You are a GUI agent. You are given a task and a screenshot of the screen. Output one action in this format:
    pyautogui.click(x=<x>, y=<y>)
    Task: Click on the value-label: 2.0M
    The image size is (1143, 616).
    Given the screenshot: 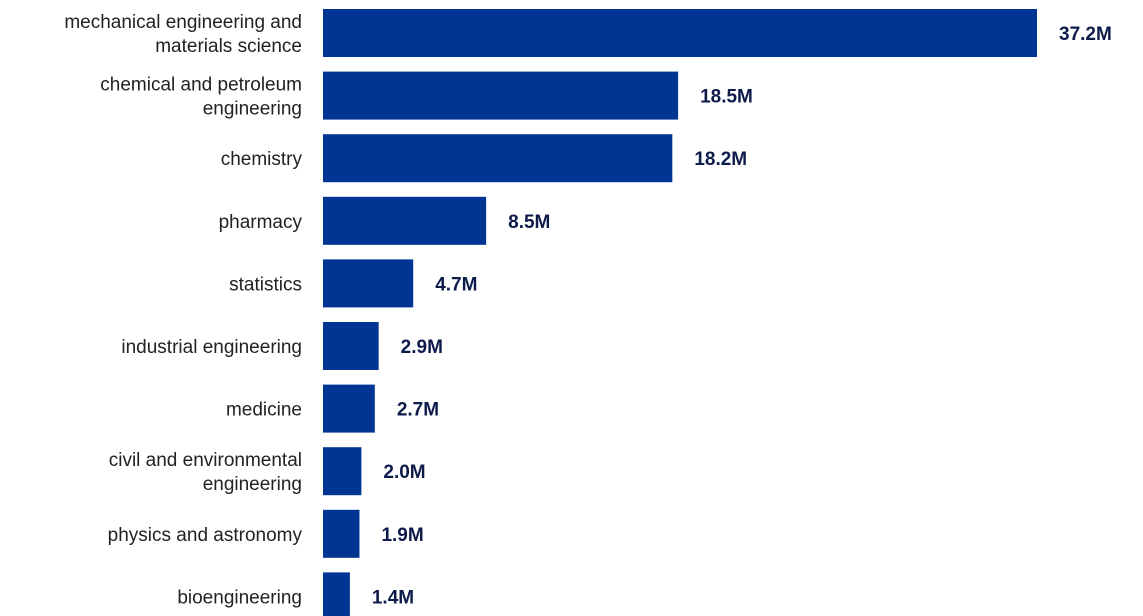 What is the action you would take?
    pyautogui.click(x=404, y=472)
    